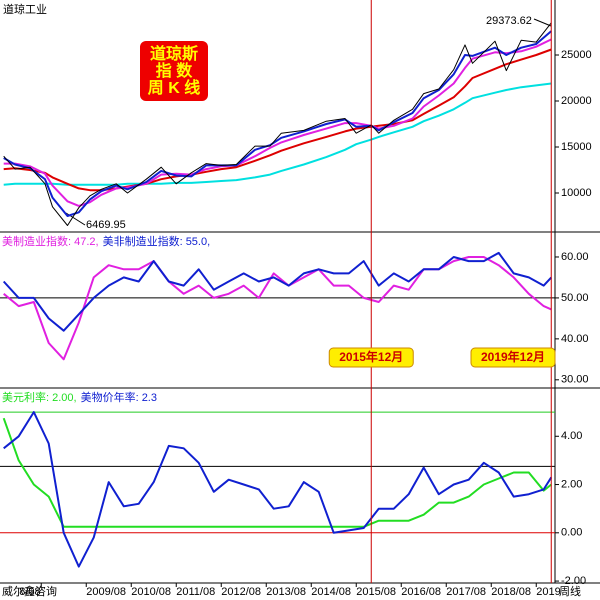  I want to click on legend-label: 美制造业指数: 47.2,, so click(50, 241).